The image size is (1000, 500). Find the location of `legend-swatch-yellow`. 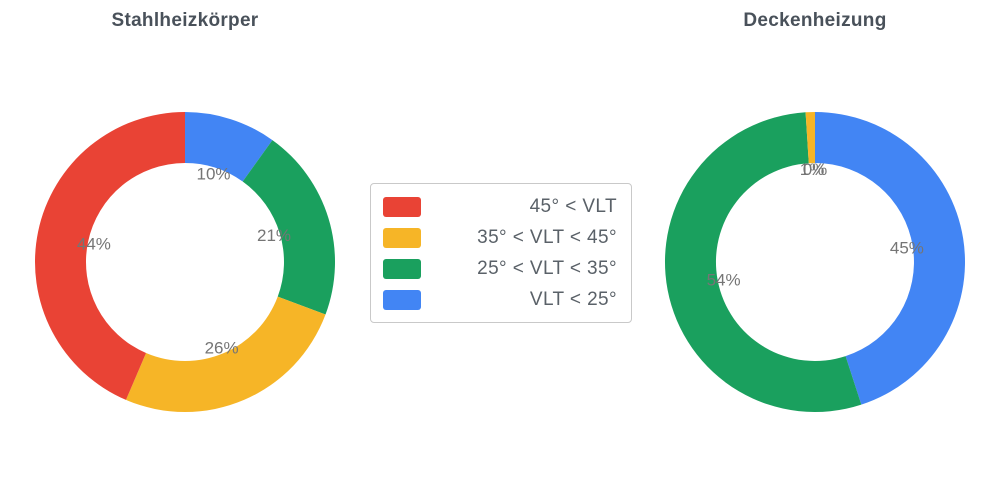

legend-swatch-yellow is located at coordinates (402, 237).